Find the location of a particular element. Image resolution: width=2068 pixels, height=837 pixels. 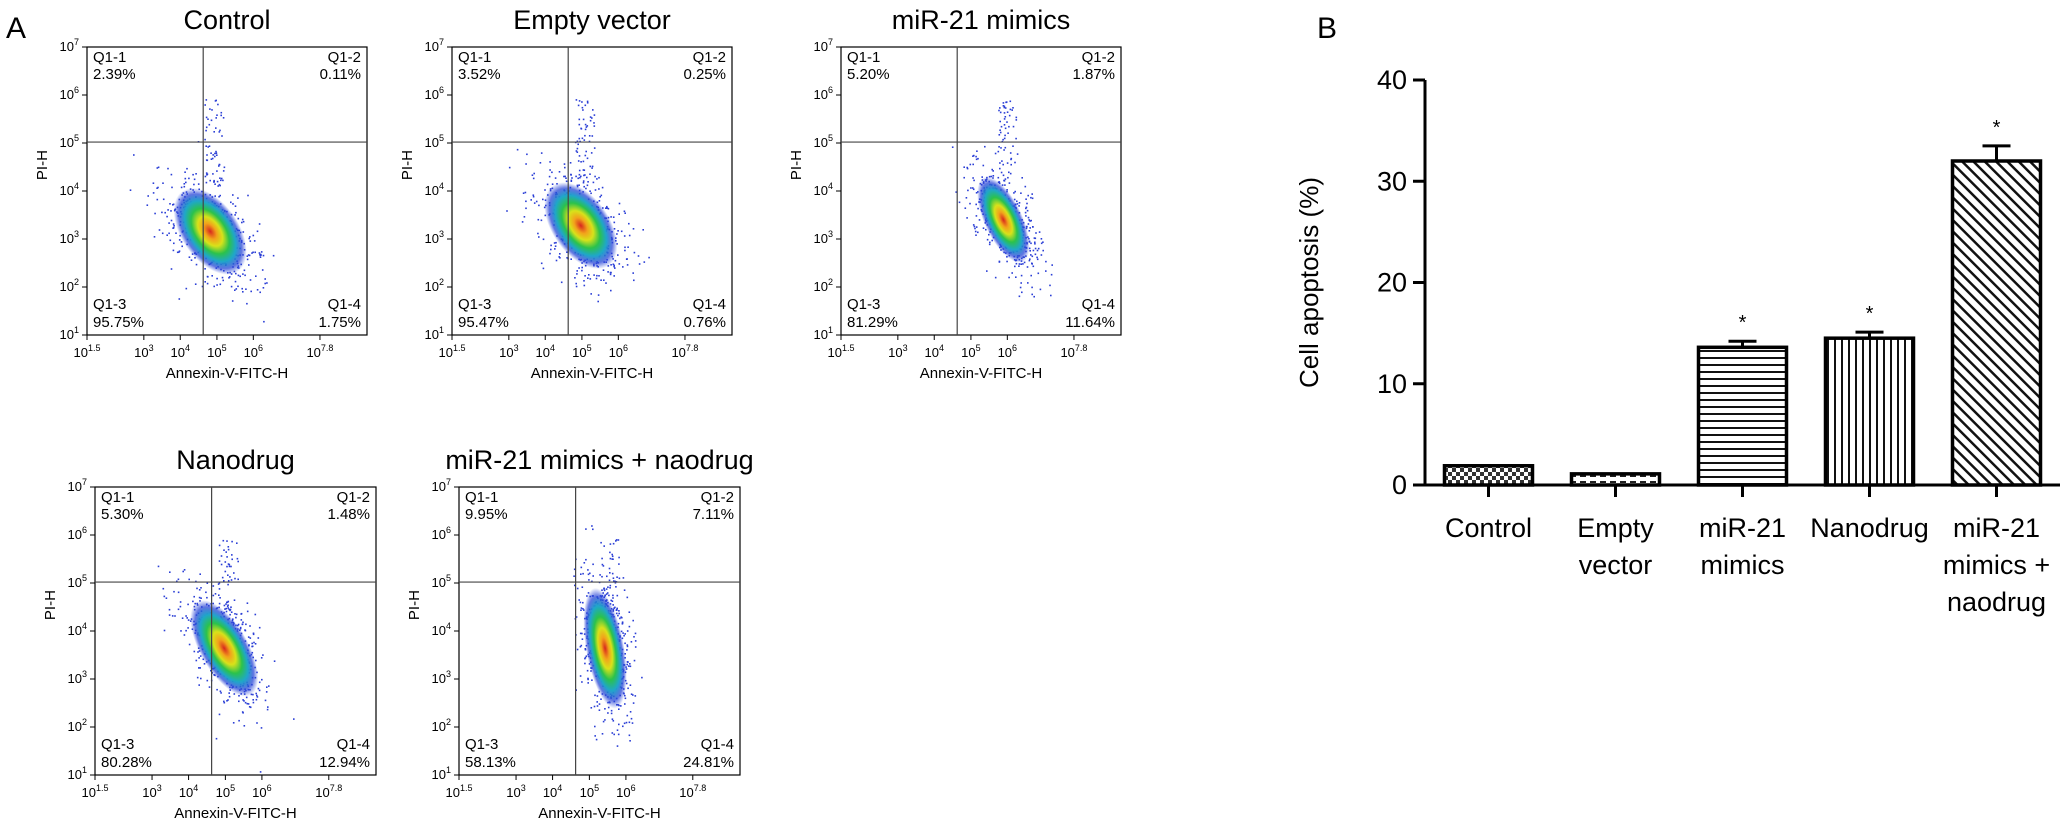

y-tick-label: 40 is located at coordinates (1392, 80).